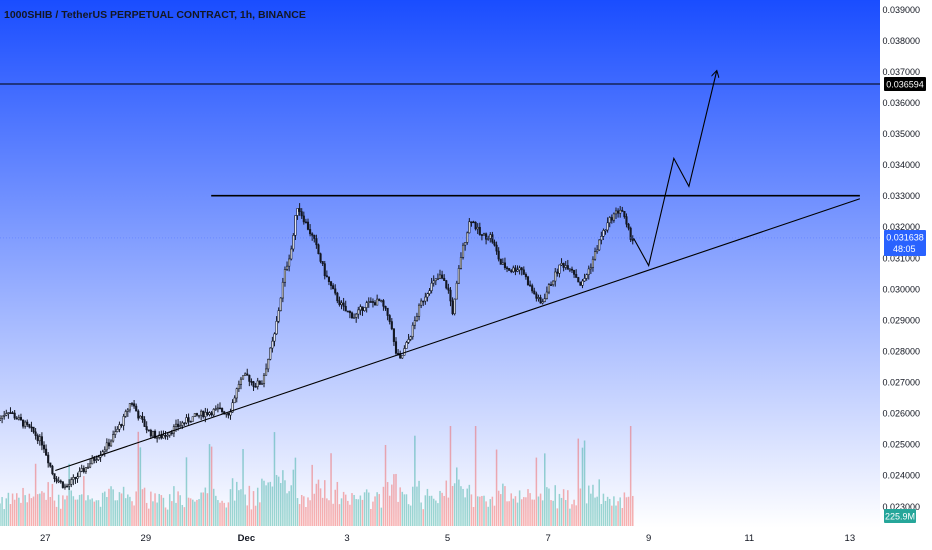 The width and height of the screenshot is (932, 550). What do you see at coordinates (447, 538) in the screenshot?
I see `time-axis: 27 29 Dec 3 5 7 9 11 13` at bounding box center [447, 538].